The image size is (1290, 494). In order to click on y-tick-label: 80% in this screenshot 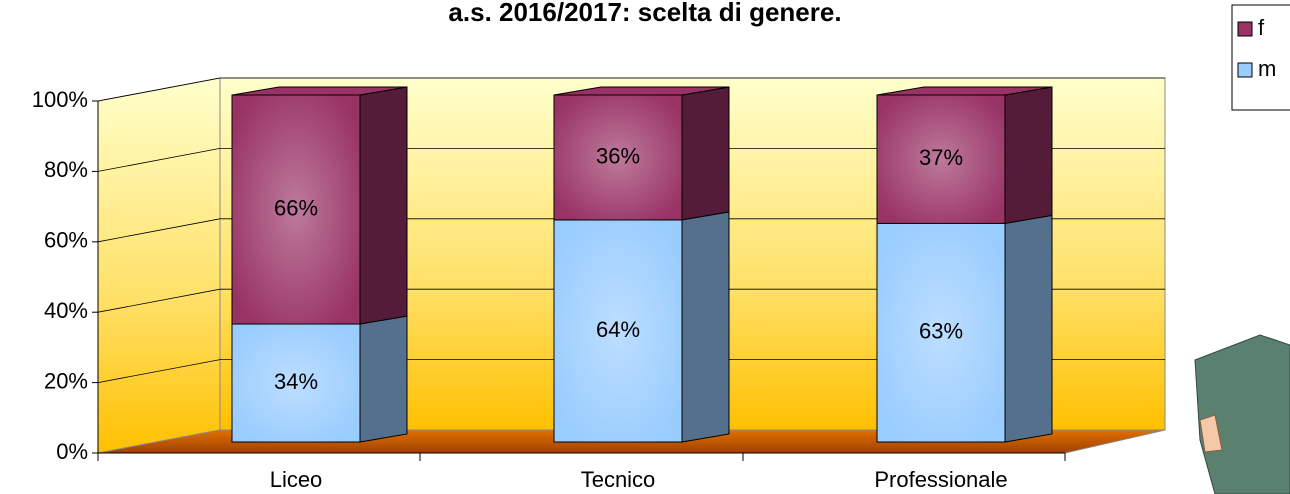, I will do `click(66, 169)`.